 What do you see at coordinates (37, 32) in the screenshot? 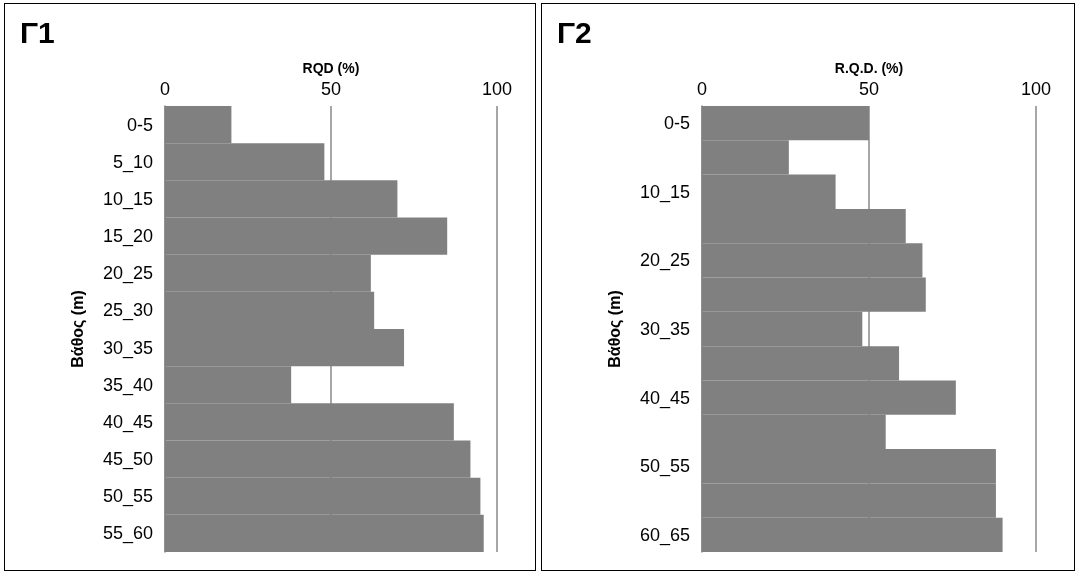
I see `chart-title: Γ1` at bounding box center [37, 32].